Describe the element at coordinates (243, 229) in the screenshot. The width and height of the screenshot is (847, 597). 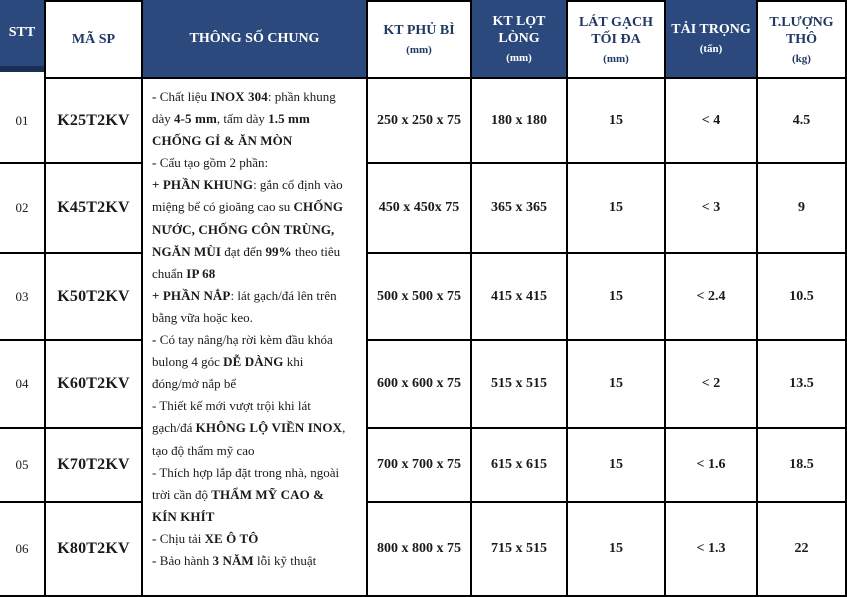
I see `spec-line-7: NƯỚC, CHỐNG CÔN TRÙNG,` at that location.